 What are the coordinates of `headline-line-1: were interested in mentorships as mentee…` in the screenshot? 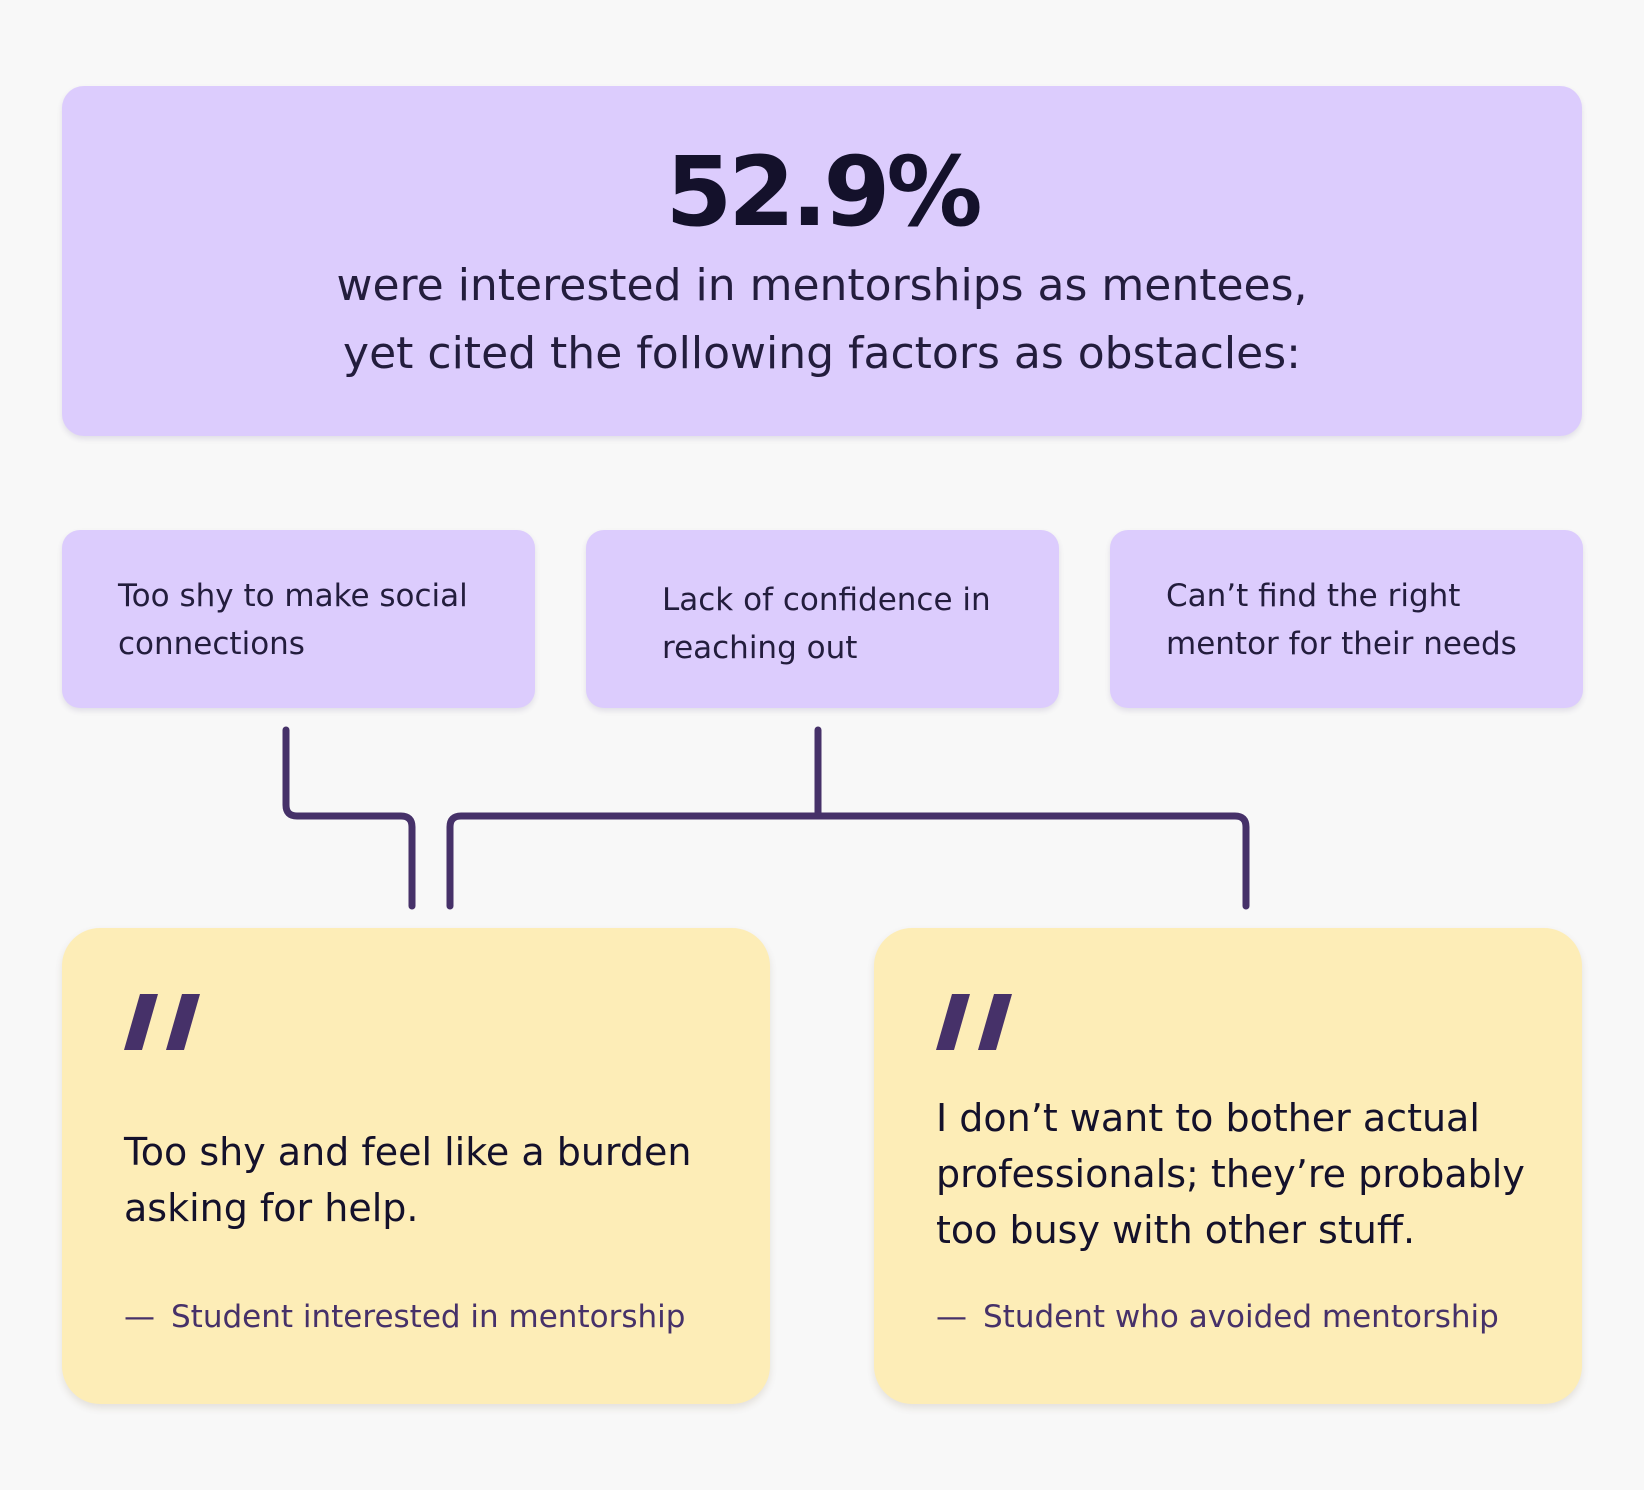 It's located at (822, 285).